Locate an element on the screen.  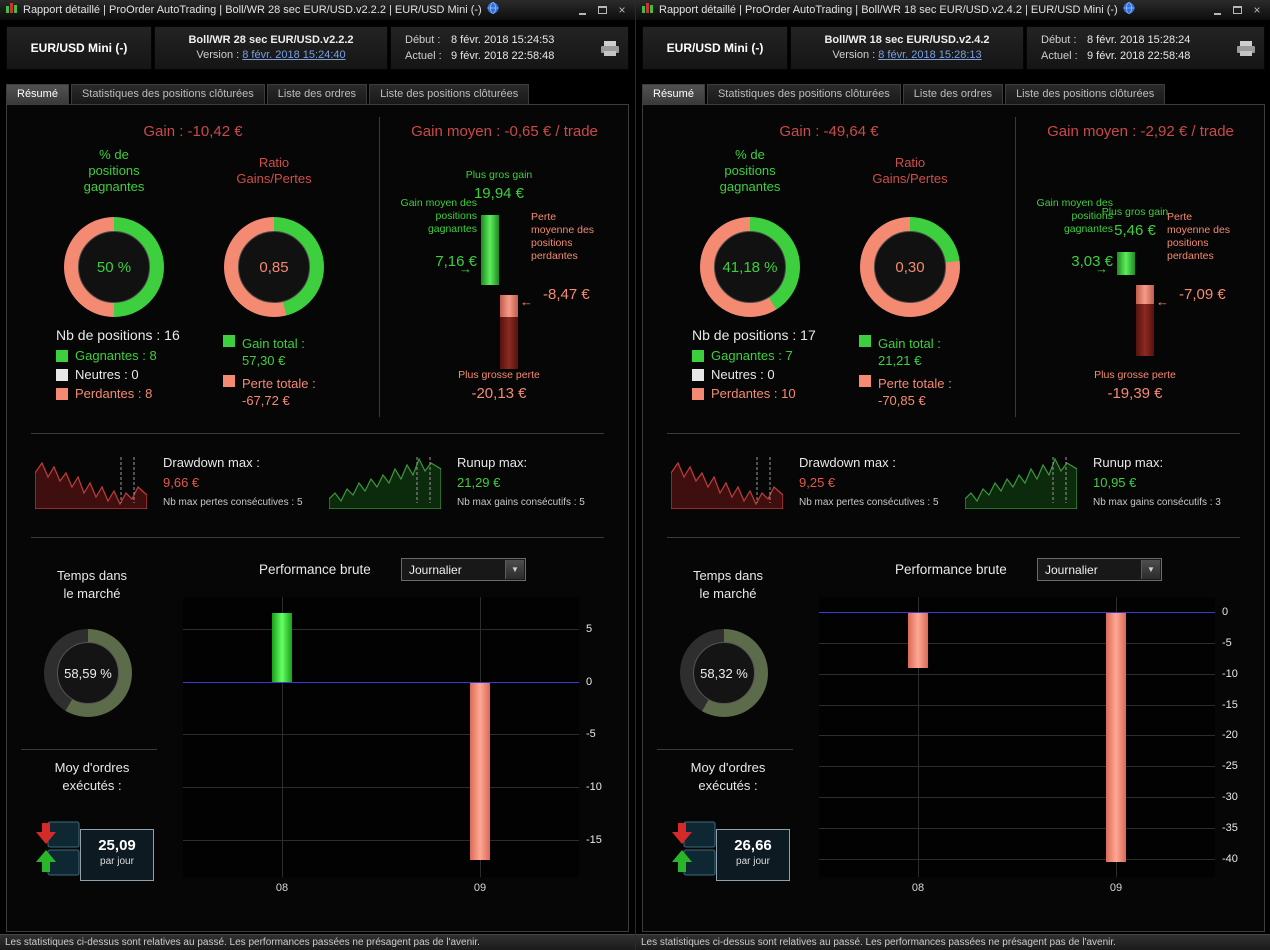
chevron-down-icon: ▼ is located at coordinates (514, 569).